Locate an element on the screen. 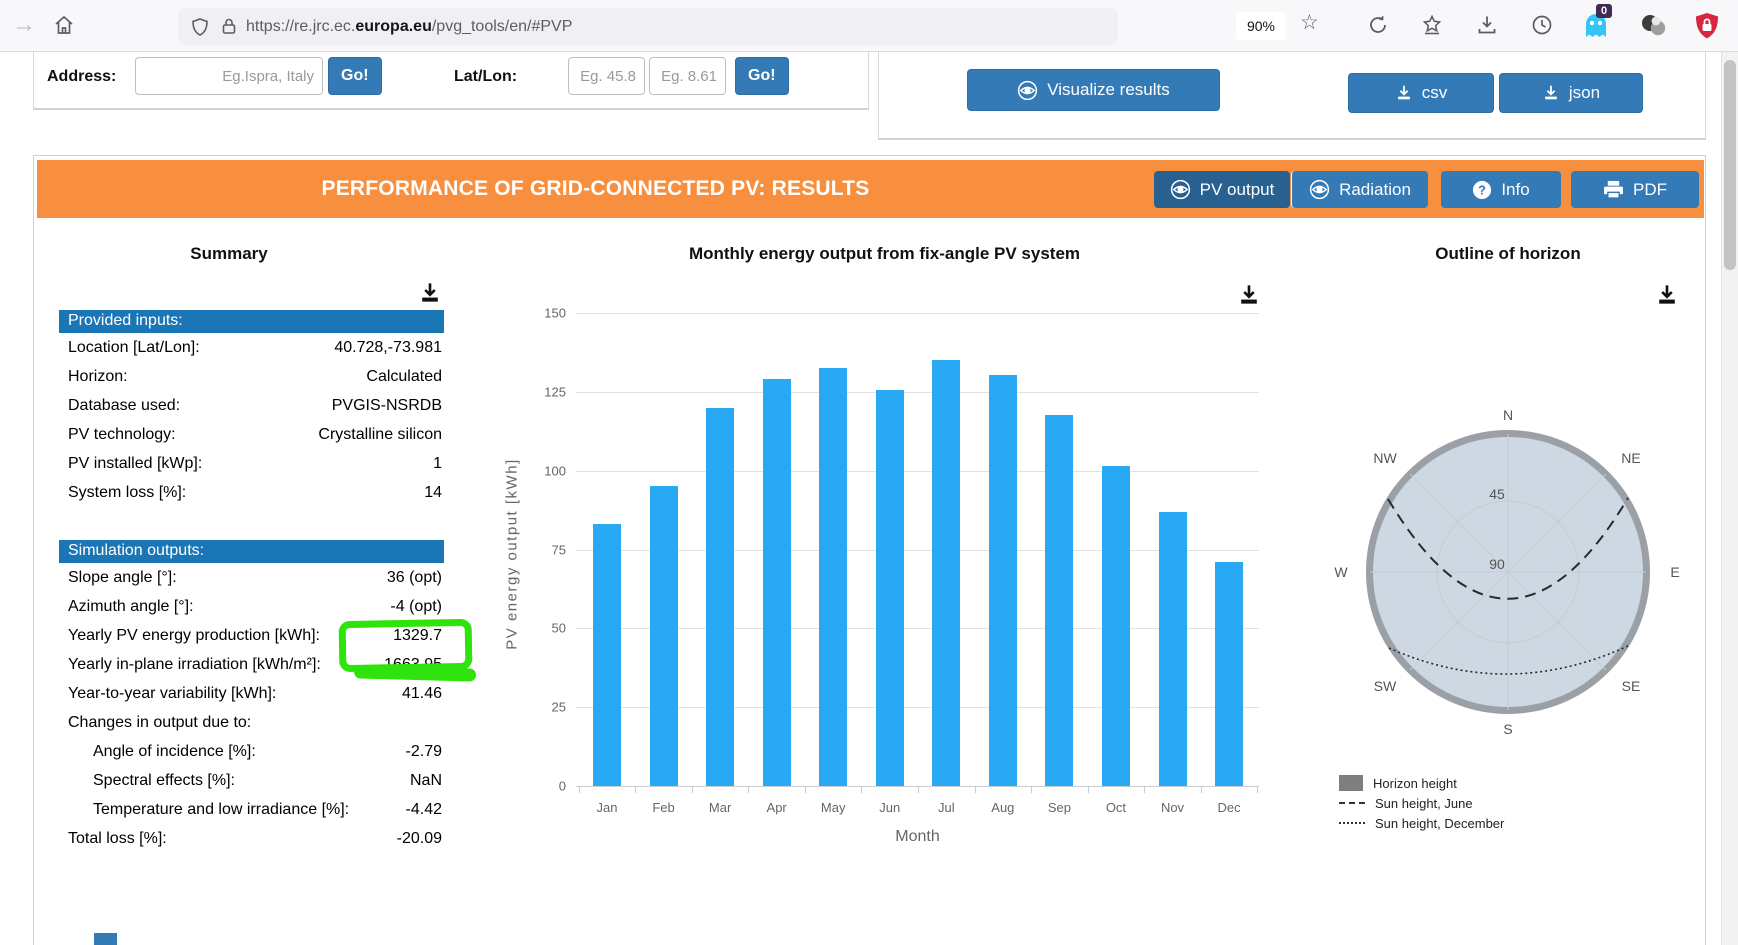  bar-jul is located at coordinates (946, 573).